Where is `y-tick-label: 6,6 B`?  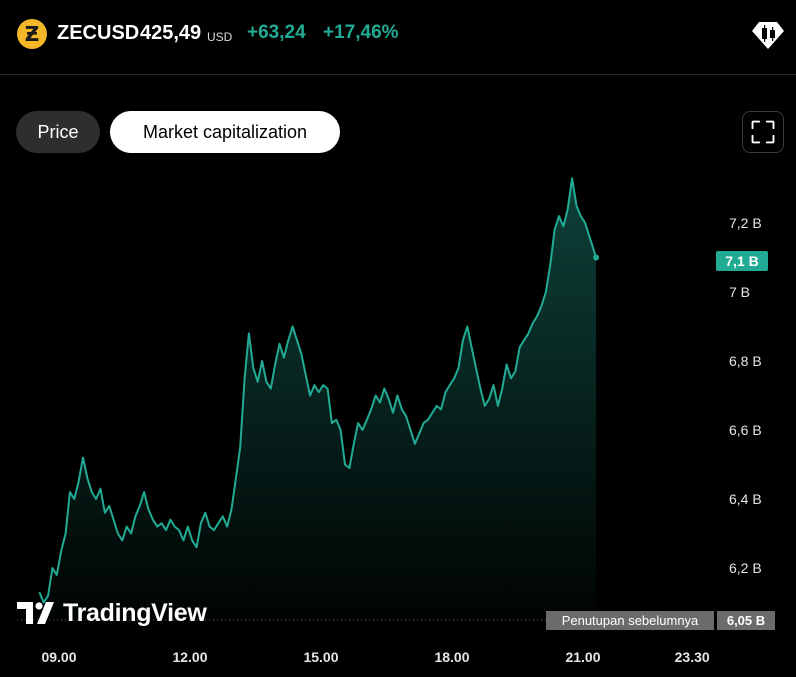 y-tick-label: 6,6 B is located at coordinates (745, 430).